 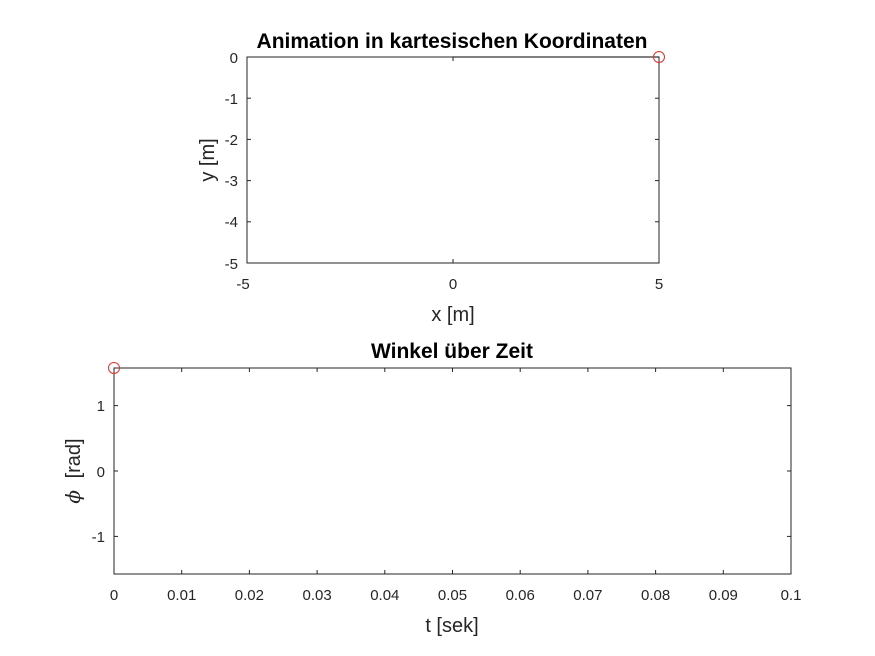 What do you see at coordinates (101, 472) in the screenshot?
I see `chart2-ytick-label: 0` at bounding box center [101, 472].